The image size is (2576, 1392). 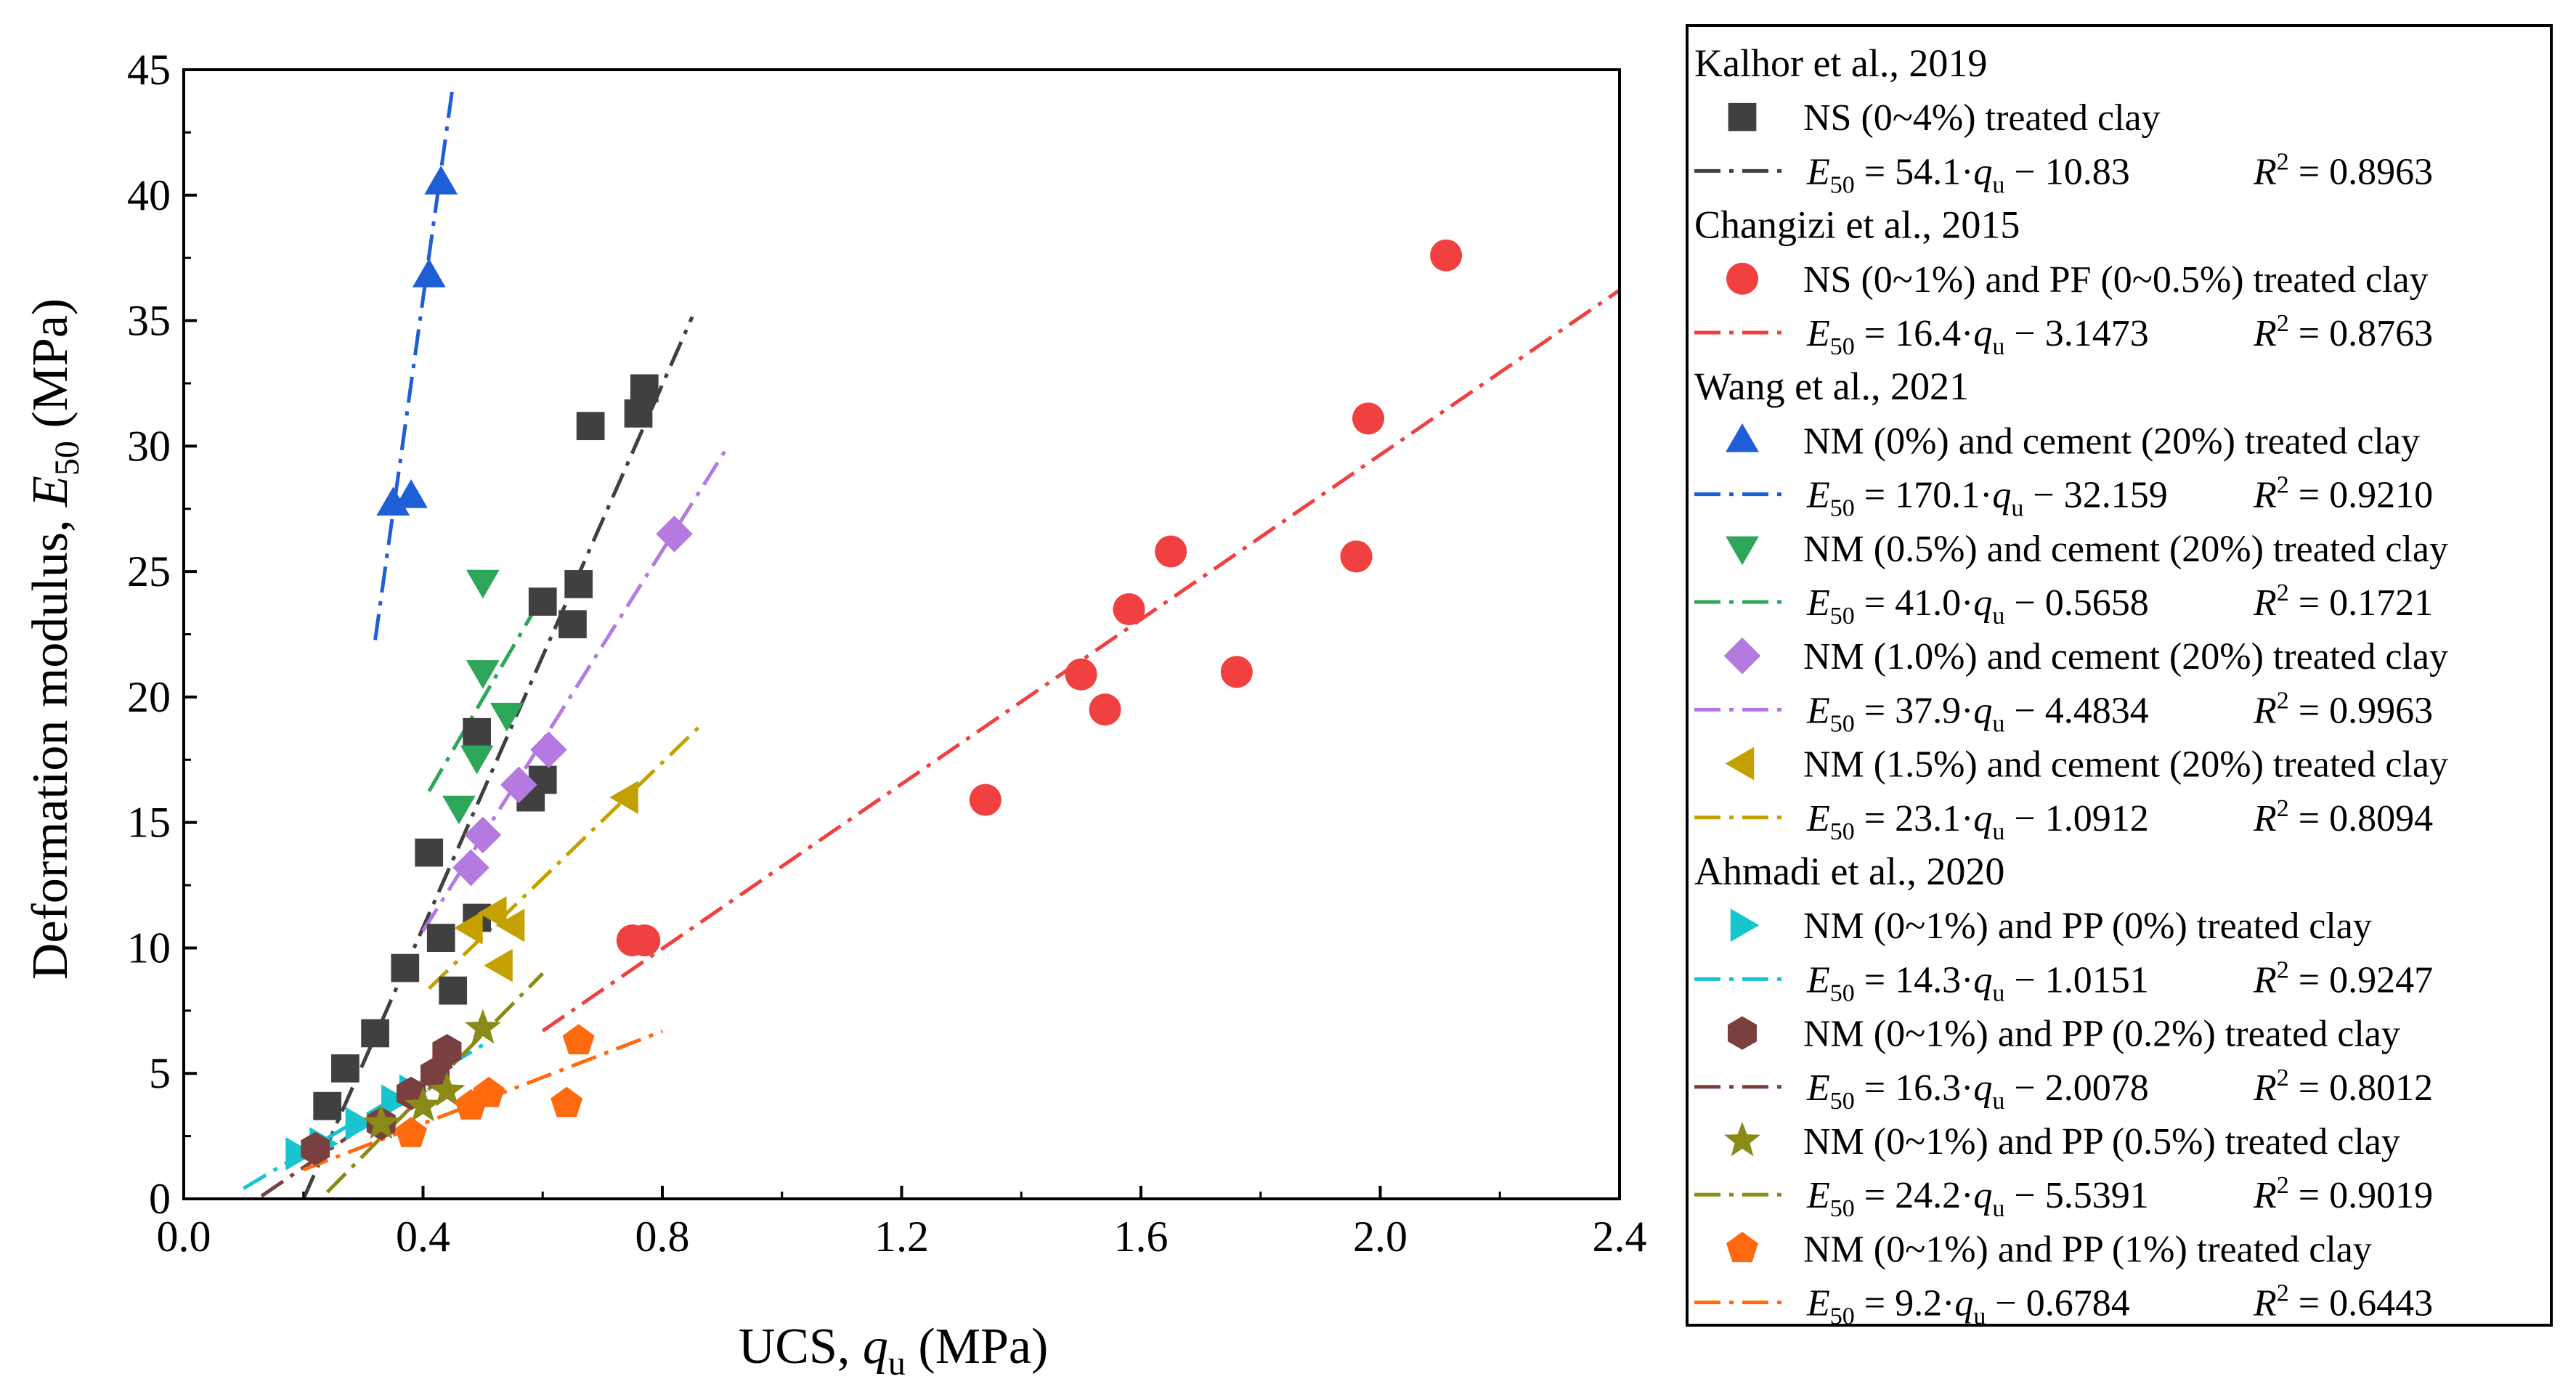 I want to click on eq-slope: 9.2, so click(x=1919, y=1303).